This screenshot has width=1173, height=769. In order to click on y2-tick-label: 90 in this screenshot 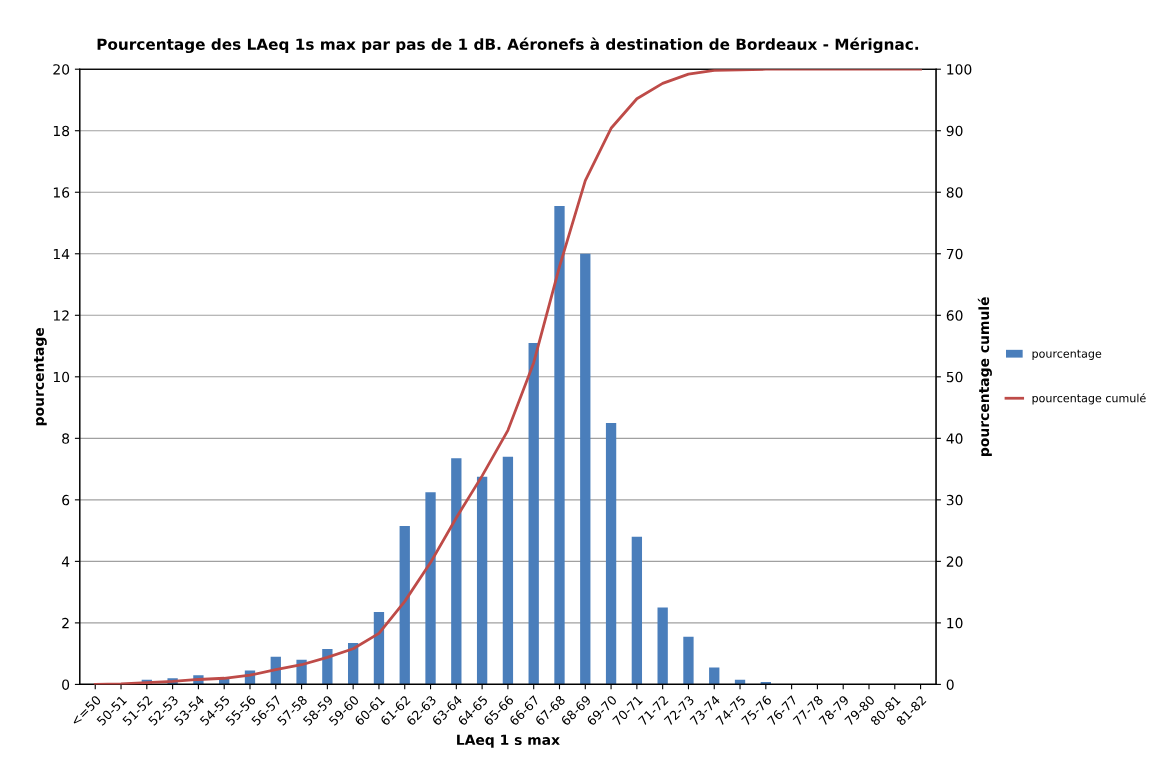, I will do `click(954, 131)`.